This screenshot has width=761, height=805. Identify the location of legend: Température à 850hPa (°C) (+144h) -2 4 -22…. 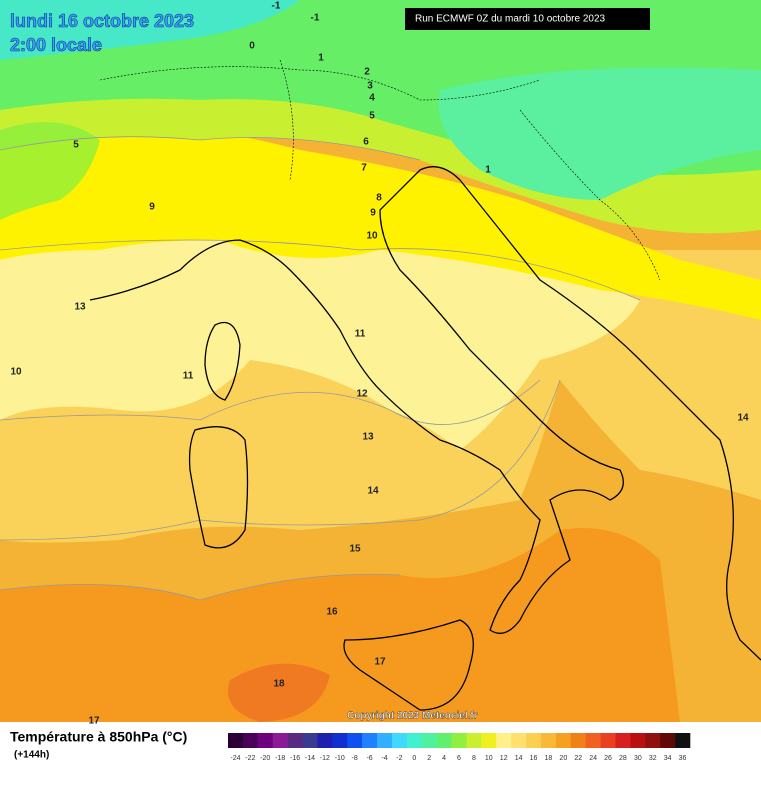
(350, 745).